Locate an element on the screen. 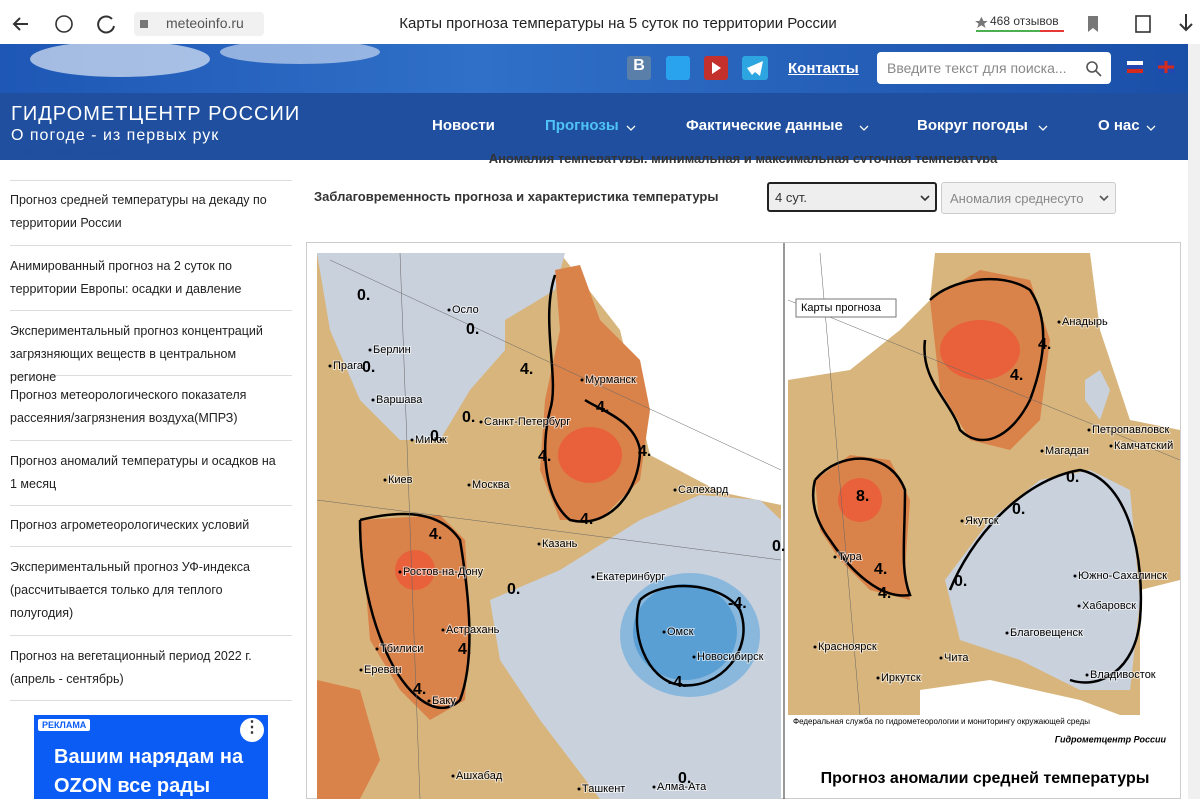 This screenshot has height=801, width=1200. city-label: Тбилиси is located at coordinates (401, 649).